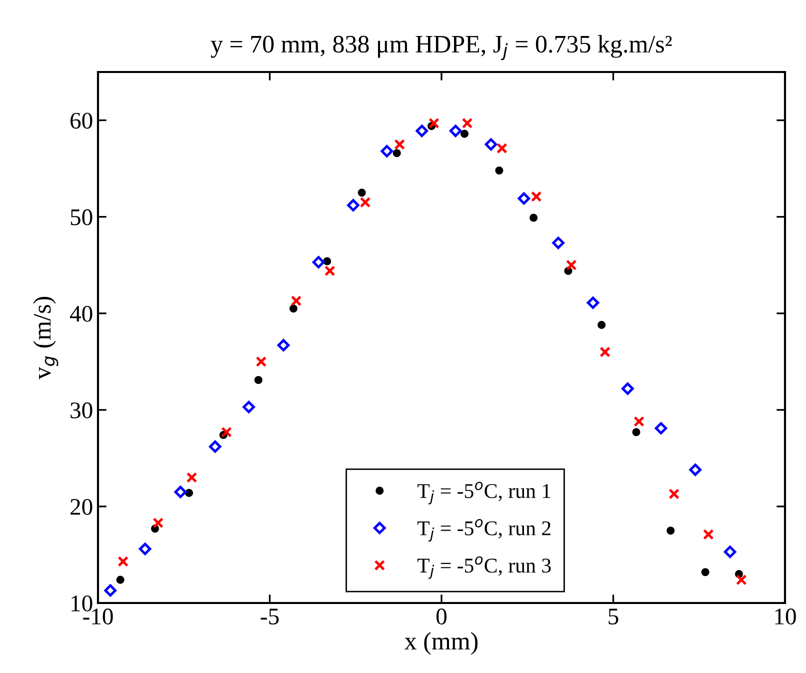  I want to click on x-tick-label: 5, so click(613, 616).